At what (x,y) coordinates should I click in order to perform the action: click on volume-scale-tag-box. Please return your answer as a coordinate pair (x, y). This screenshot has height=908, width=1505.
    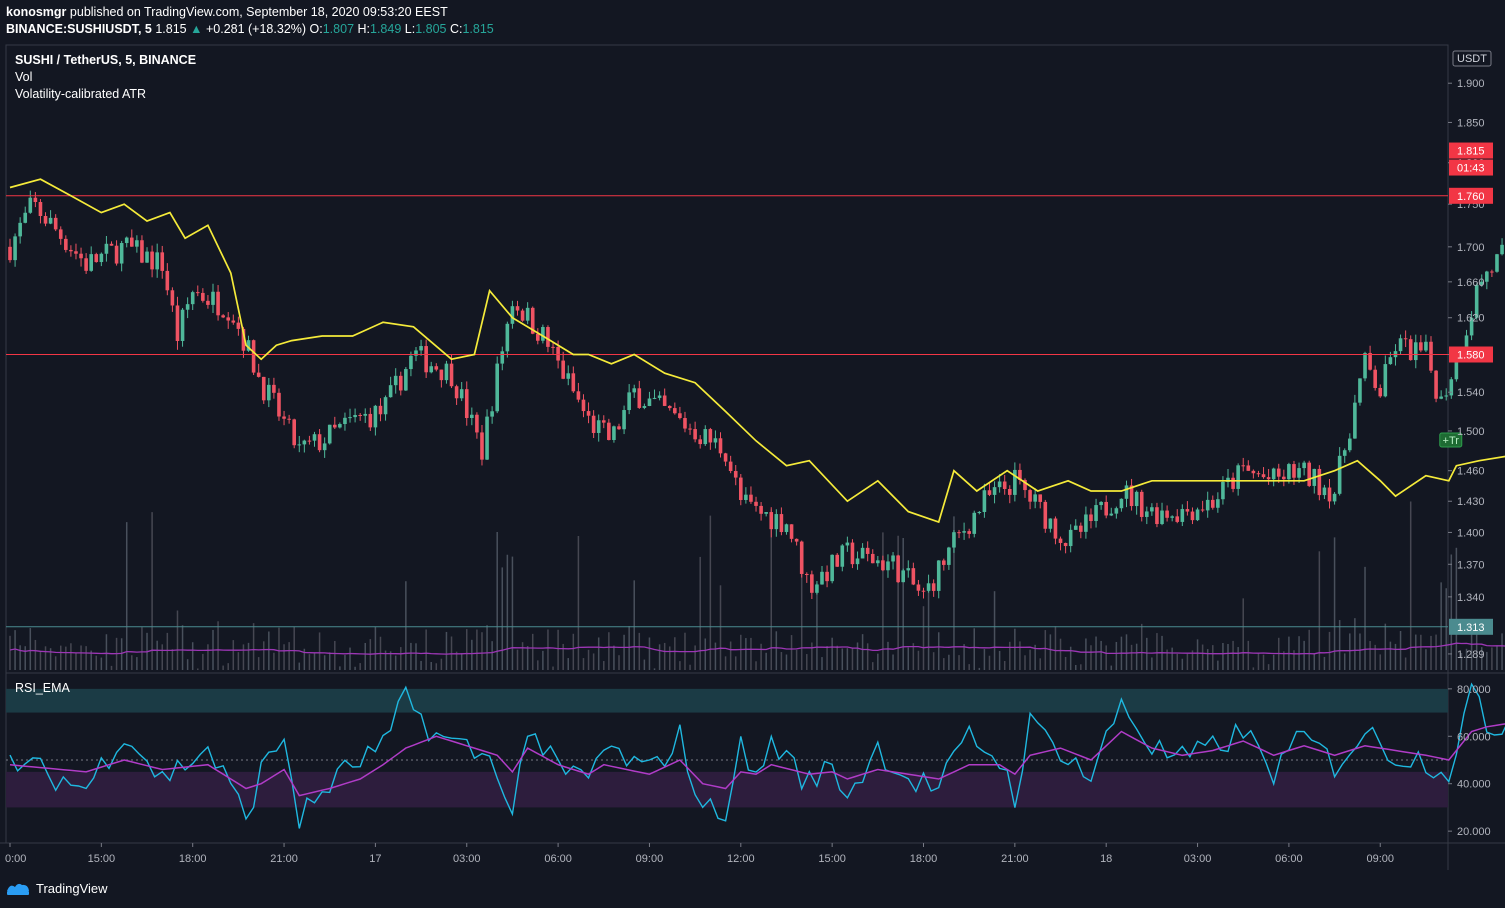
    Looking at the image, I should click on (1471, 626).